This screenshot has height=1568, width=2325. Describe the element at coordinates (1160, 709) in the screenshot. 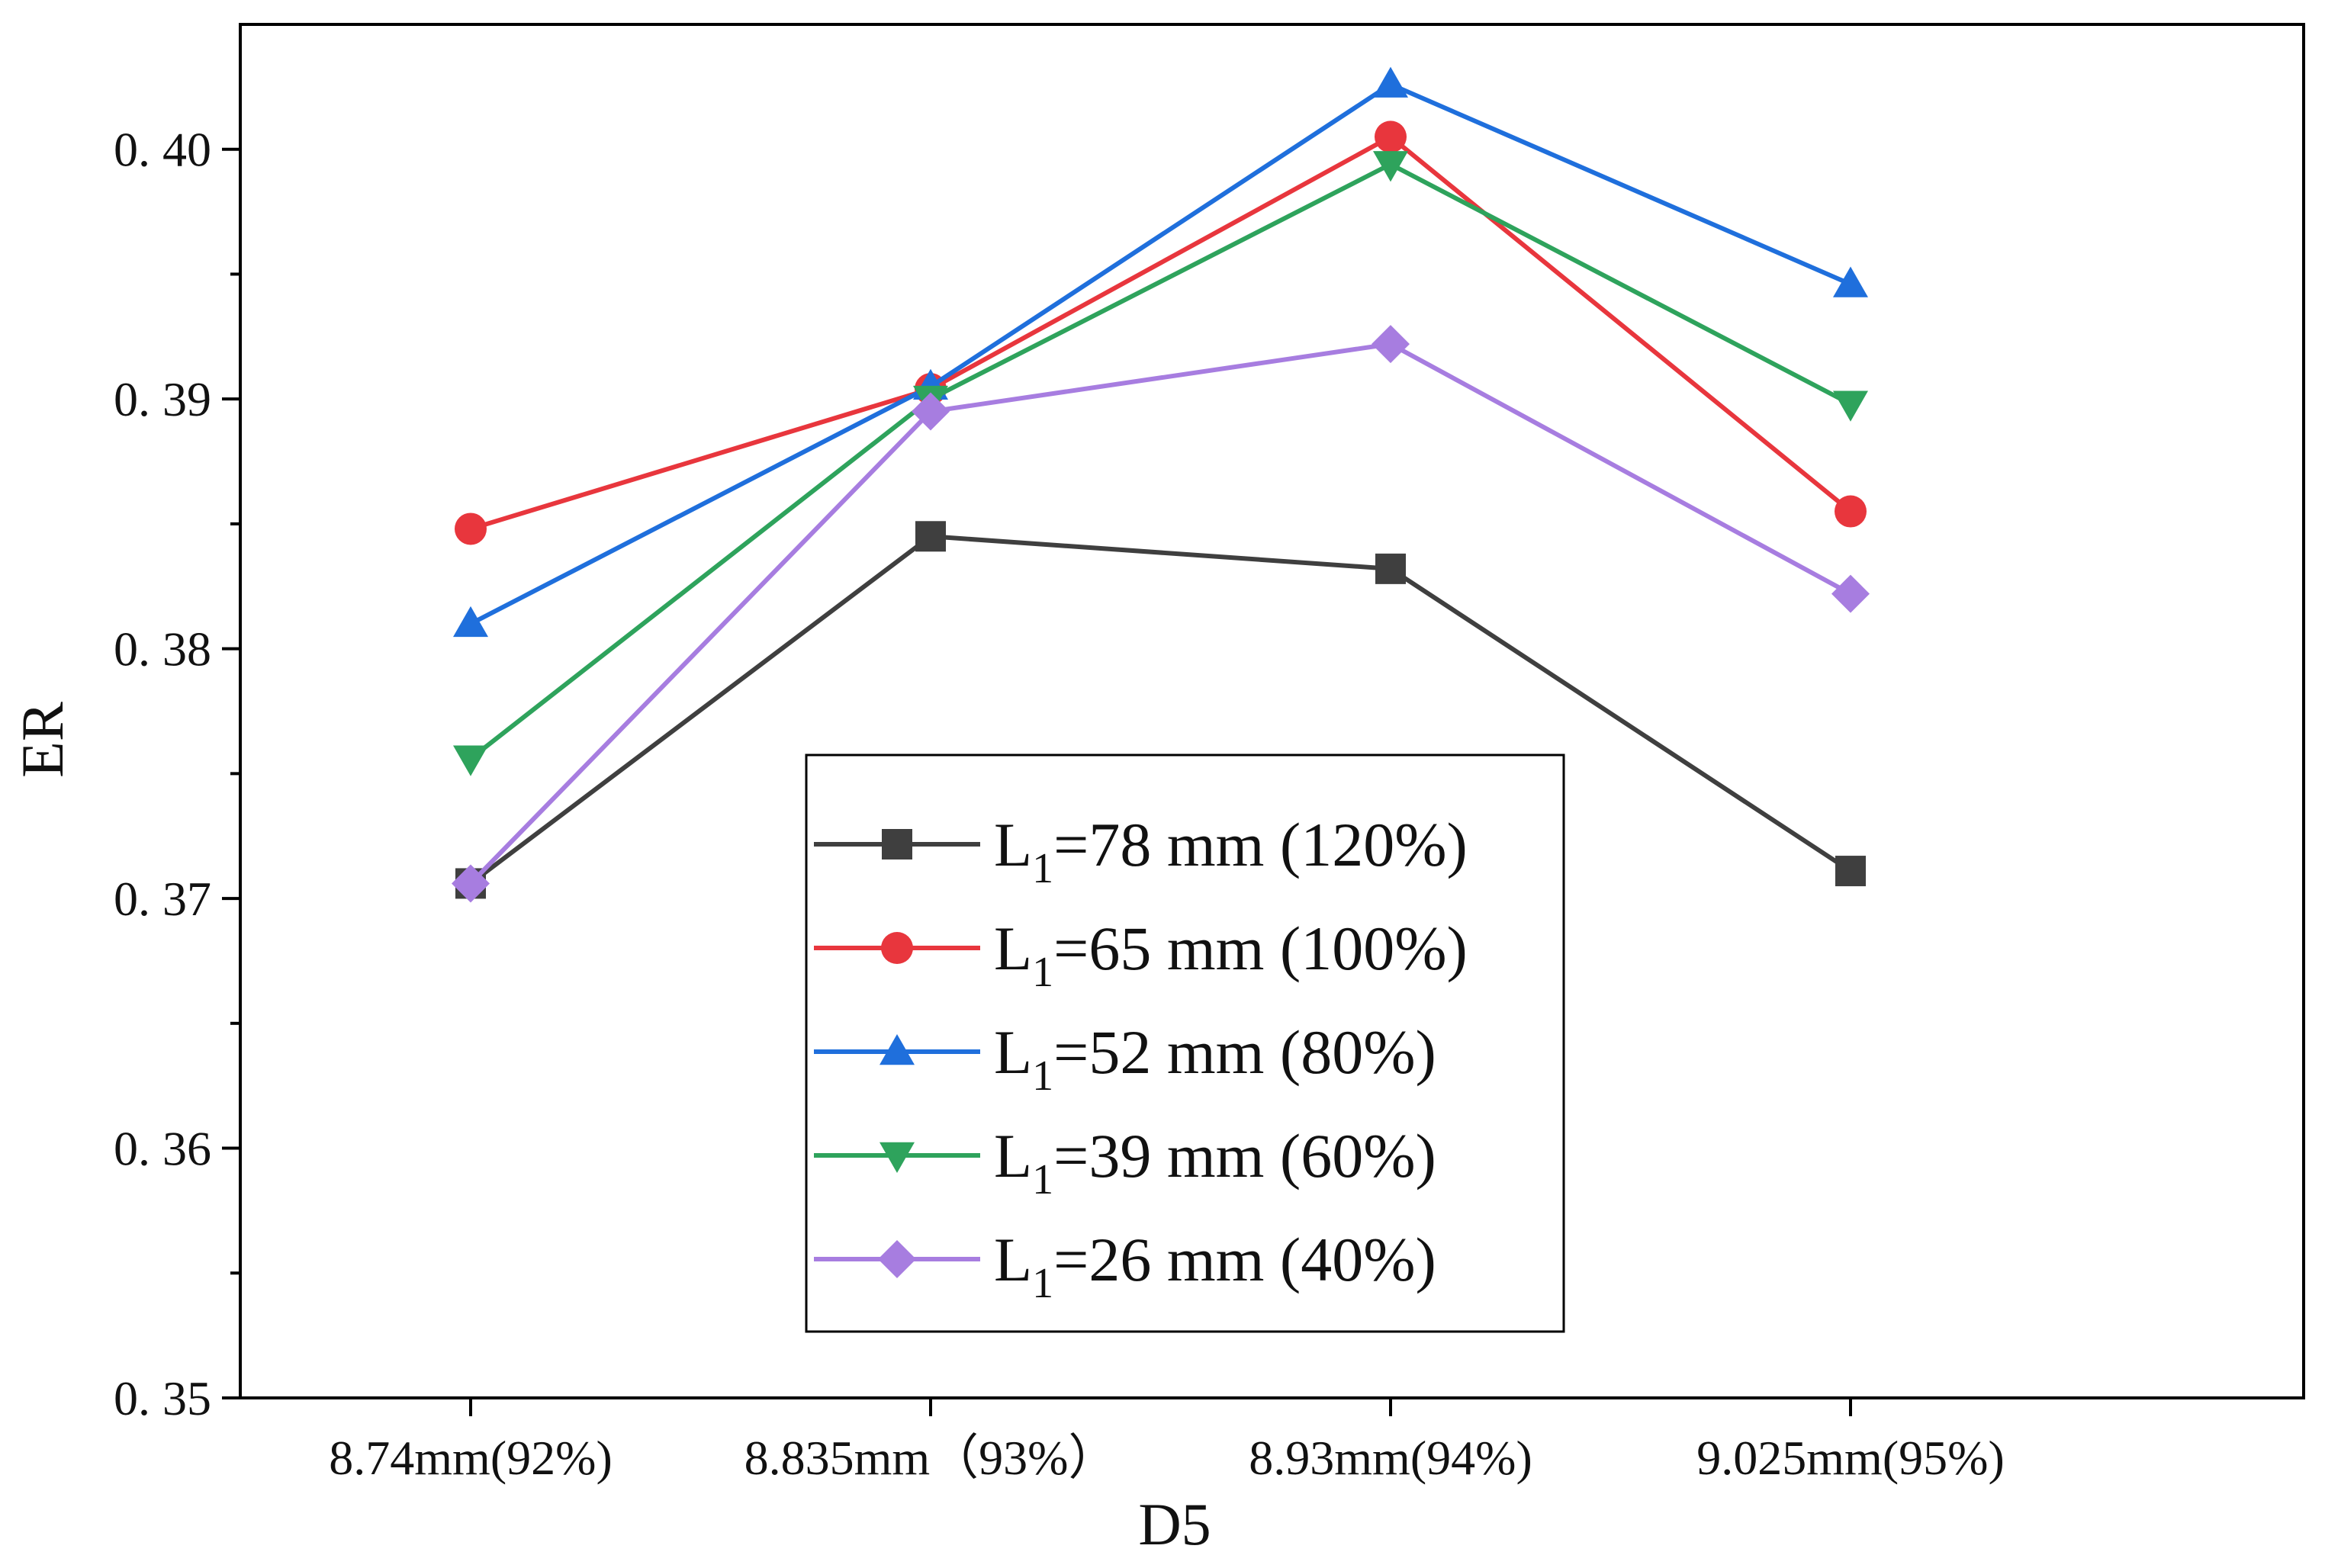

I see `series-line` at that location.